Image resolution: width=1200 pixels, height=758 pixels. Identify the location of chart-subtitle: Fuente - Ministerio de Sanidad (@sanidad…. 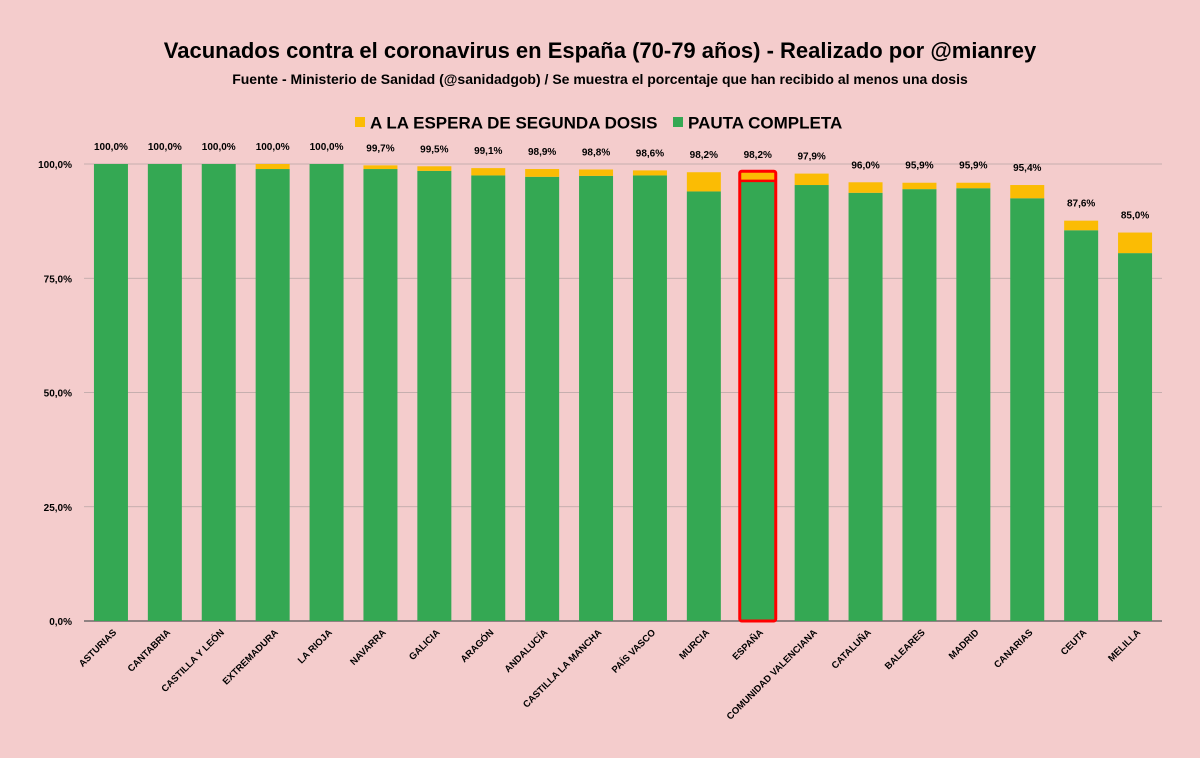
(600, 79).